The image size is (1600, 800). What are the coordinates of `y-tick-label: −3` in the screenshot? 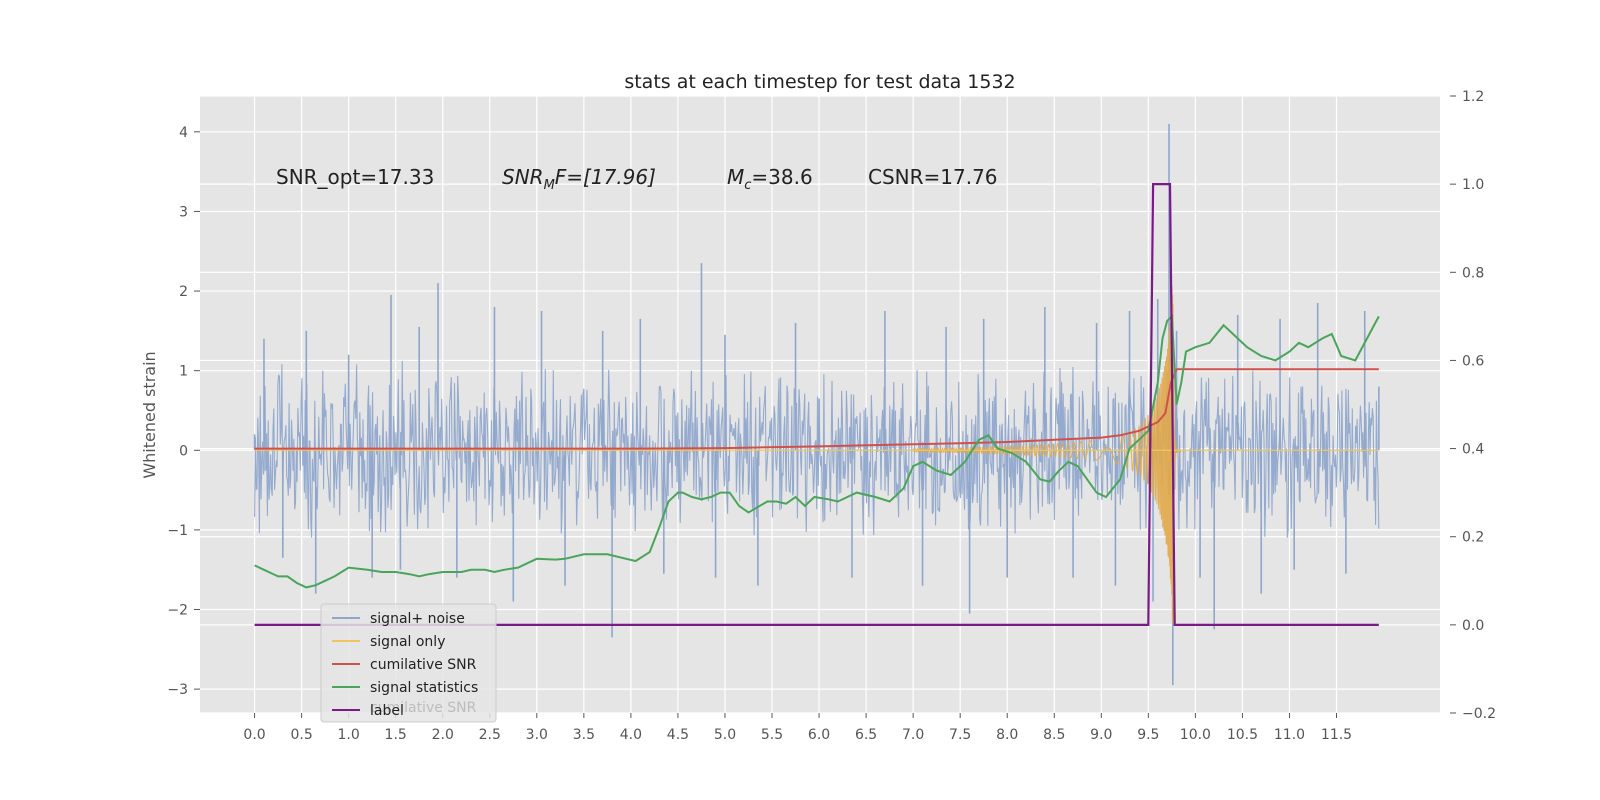 It's located at (177, 690).